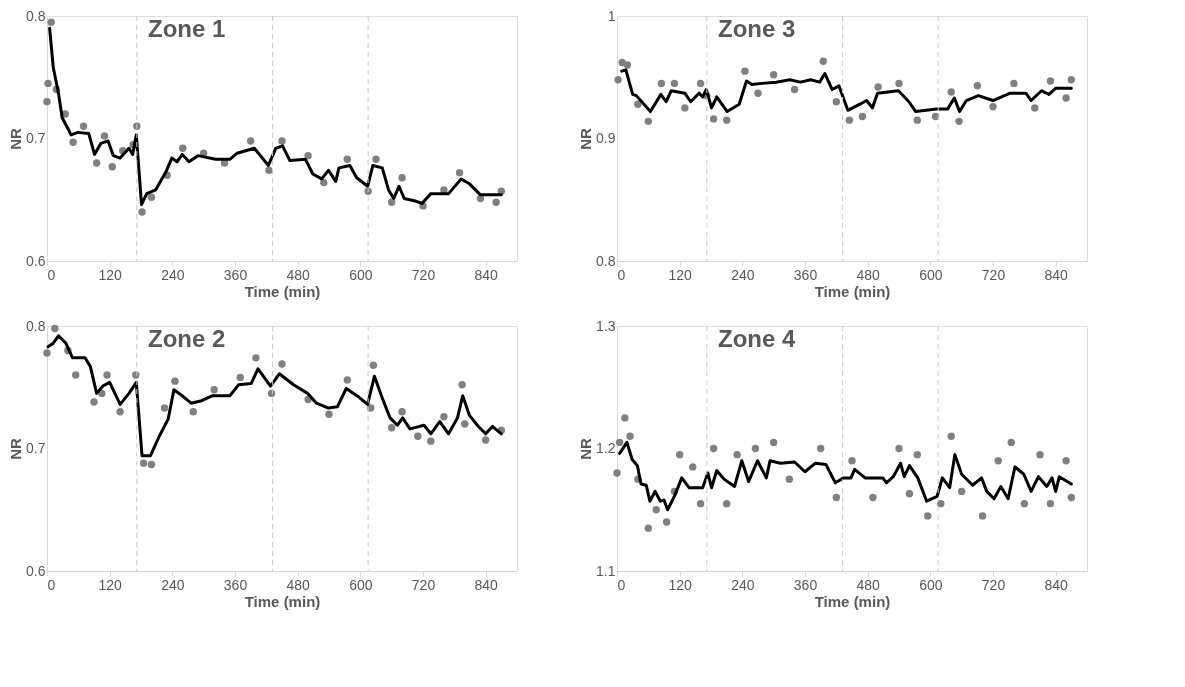 The width and height of the screenshot is (1185, 687). Describe the element at coordinates (606, 448) in the screenshot. I see `y-tick-label: 1.2` at that location.